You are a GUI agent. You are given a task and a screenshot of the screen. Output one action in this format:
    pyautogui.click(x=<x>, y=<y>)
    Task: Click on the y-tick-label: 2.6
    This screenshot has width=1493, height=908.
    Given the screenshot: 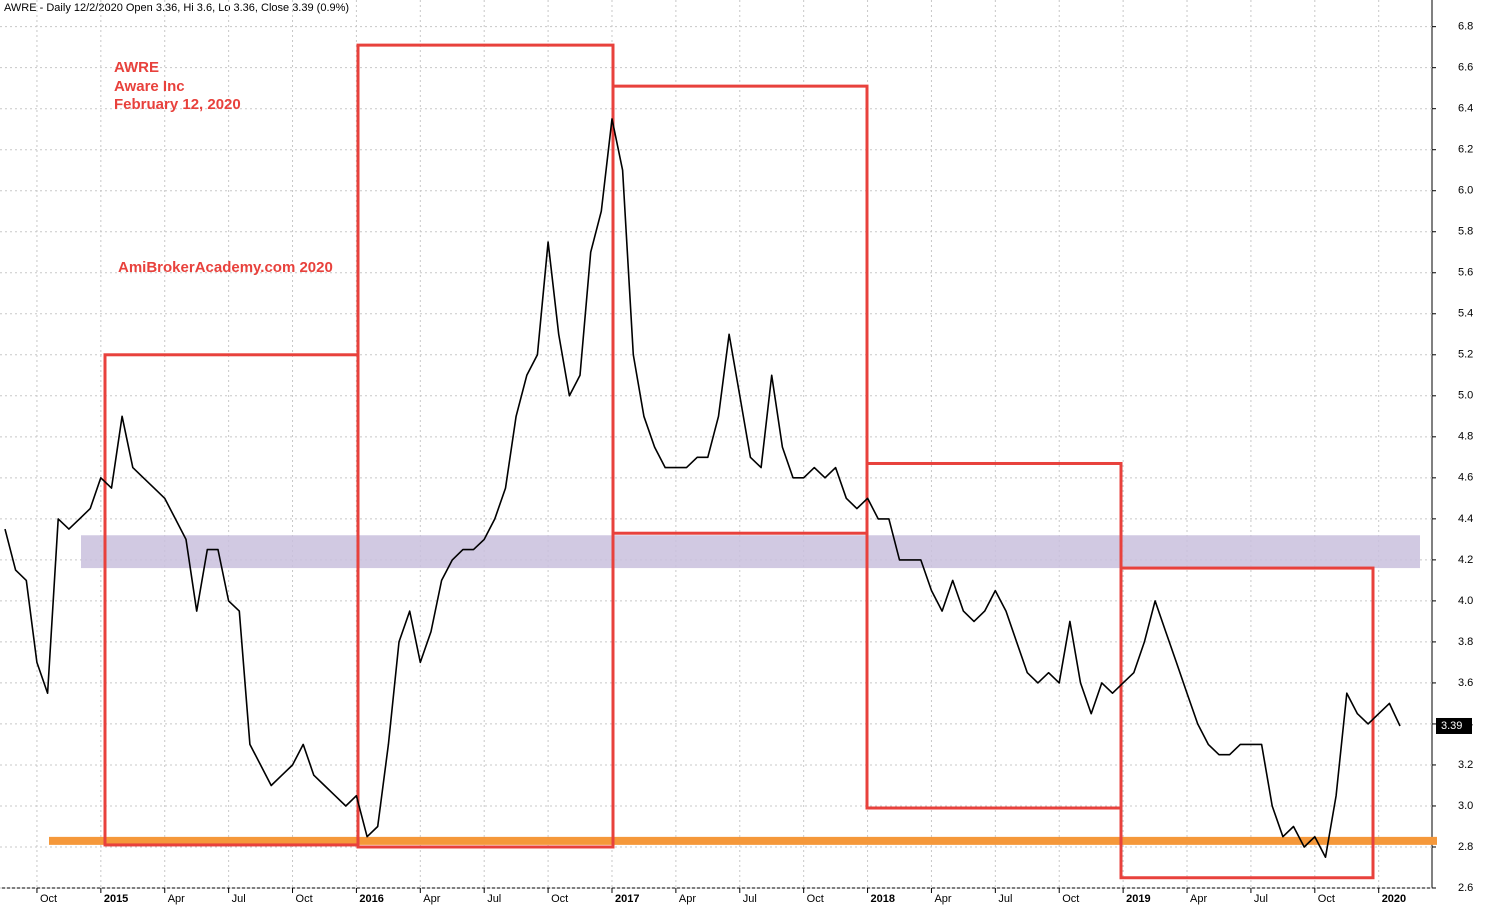 What is the action you would take?
    pyautogui.click(x=1465, y=888)
    